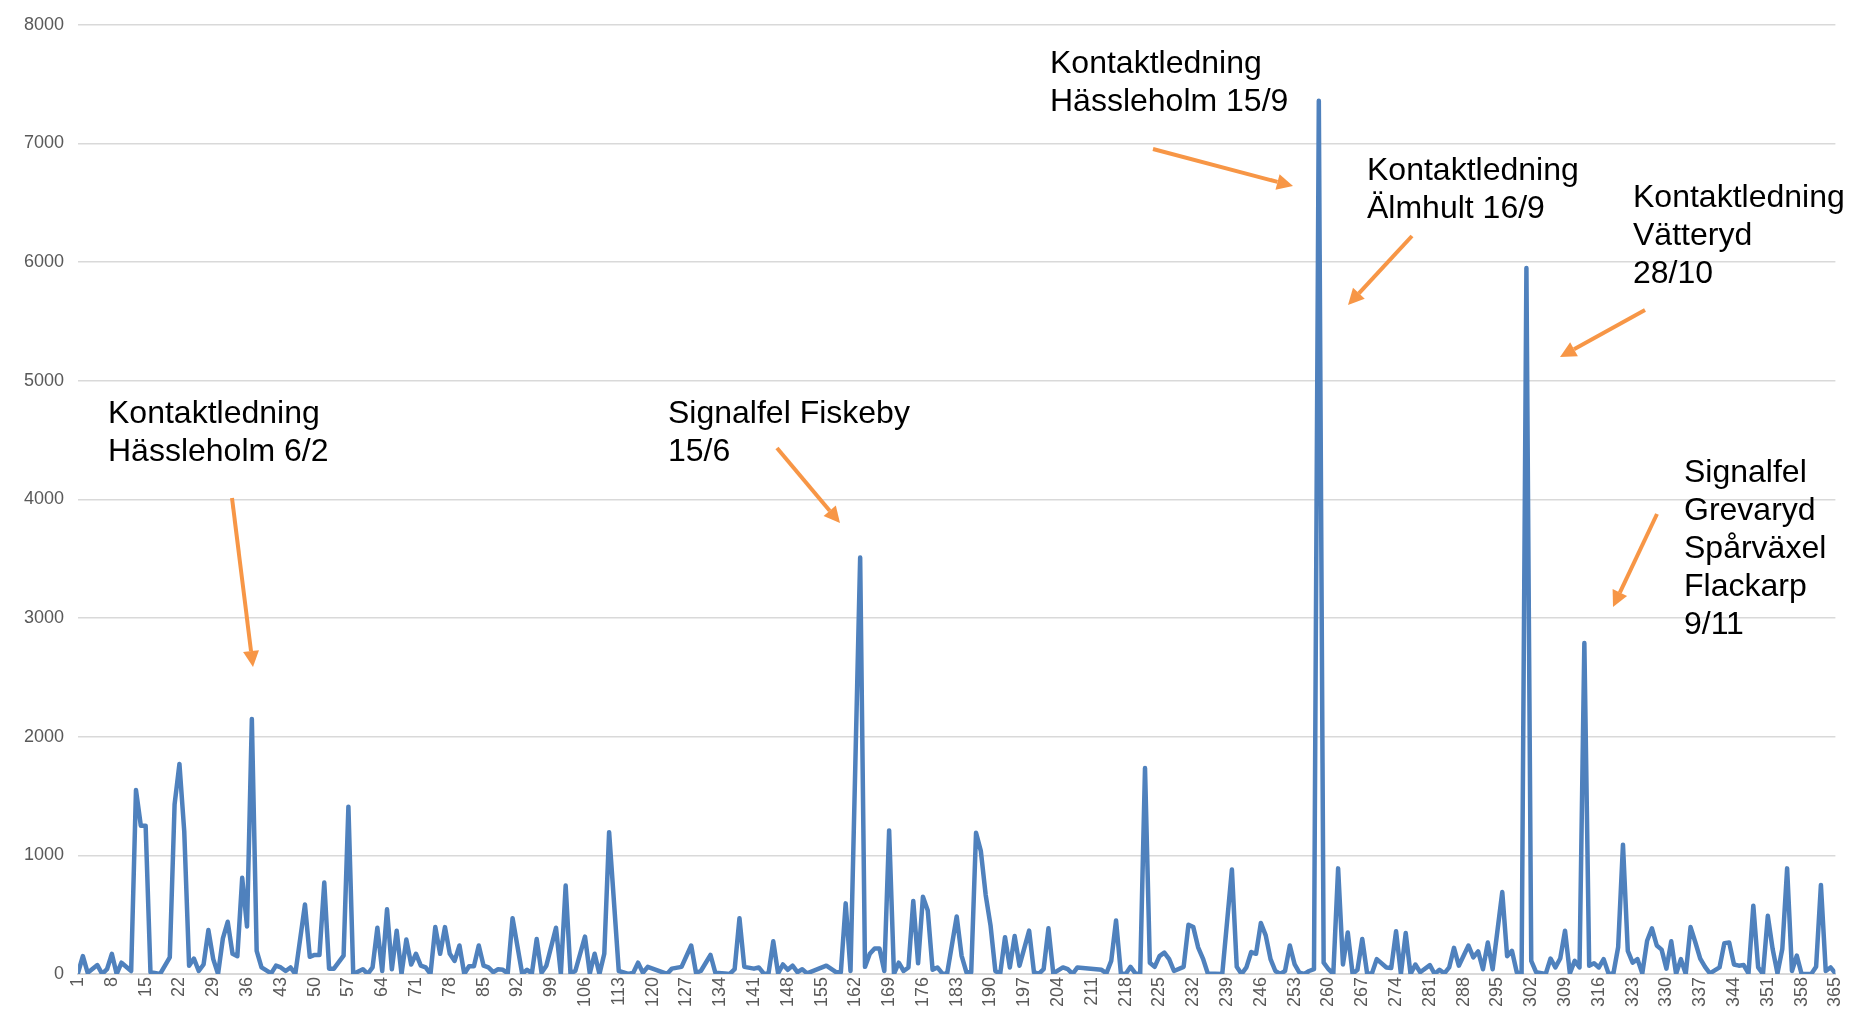 The height and width of the screenshot is (1014, 1860). What do you see at coordinates (144, 986) in the screenshot?
I see `x-tick-label: 15` at bounding box center [144, 986].